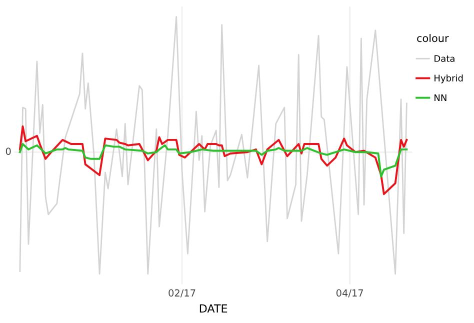 Image resolution: width=474 pixels, height=323 pixels. What do you see at coordinates (8, 151) in the screenshot?
I see `ref-line-label: 0` at bounding box center [8, 151].